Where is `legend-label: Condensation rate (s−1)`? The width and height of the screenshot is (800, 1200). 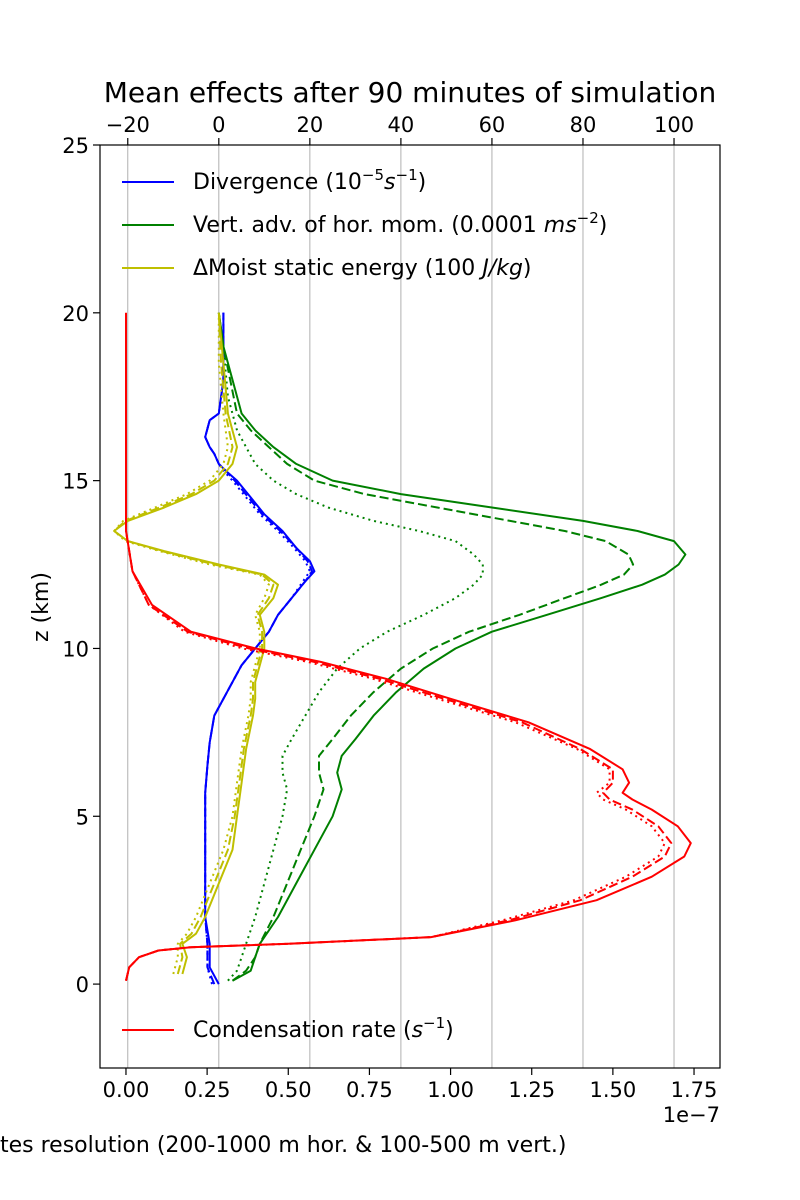 legend-label: Condensation rate (s−1) is located at coordinates (323, 1028).